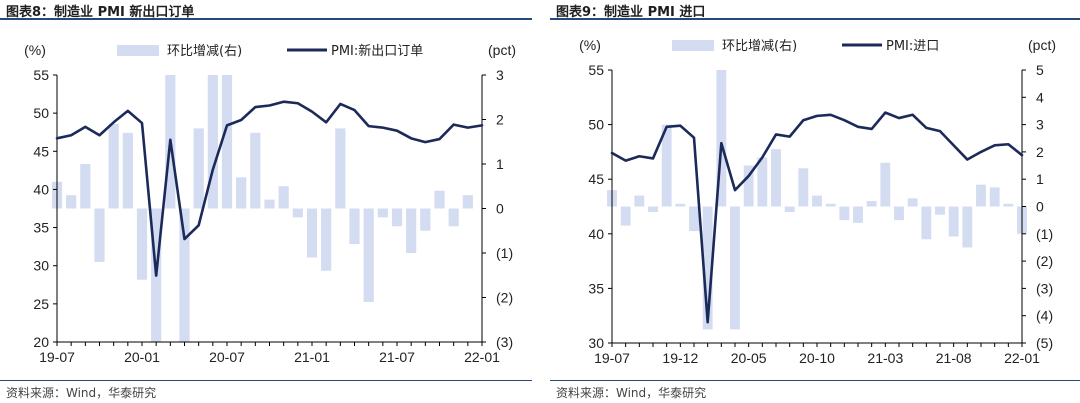 This screenshot has width=1080, height=403. What do you see at coordinates (596, 179) in the screenshot?
I see `left-tick-label: 45` at bounding box center [596, 179].